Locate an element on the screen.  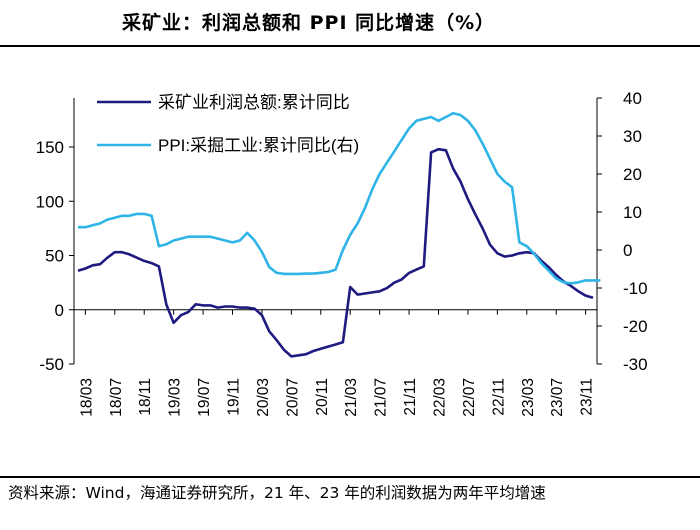
y-left-tick-label: 0 is located at coordinates (59, 310).